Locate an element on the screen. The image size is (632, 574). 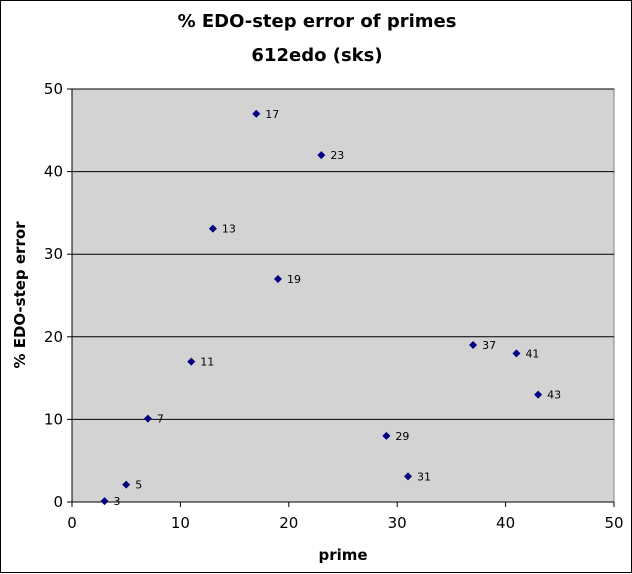
data-label-41: 41 is located at coordinates (532, 353).